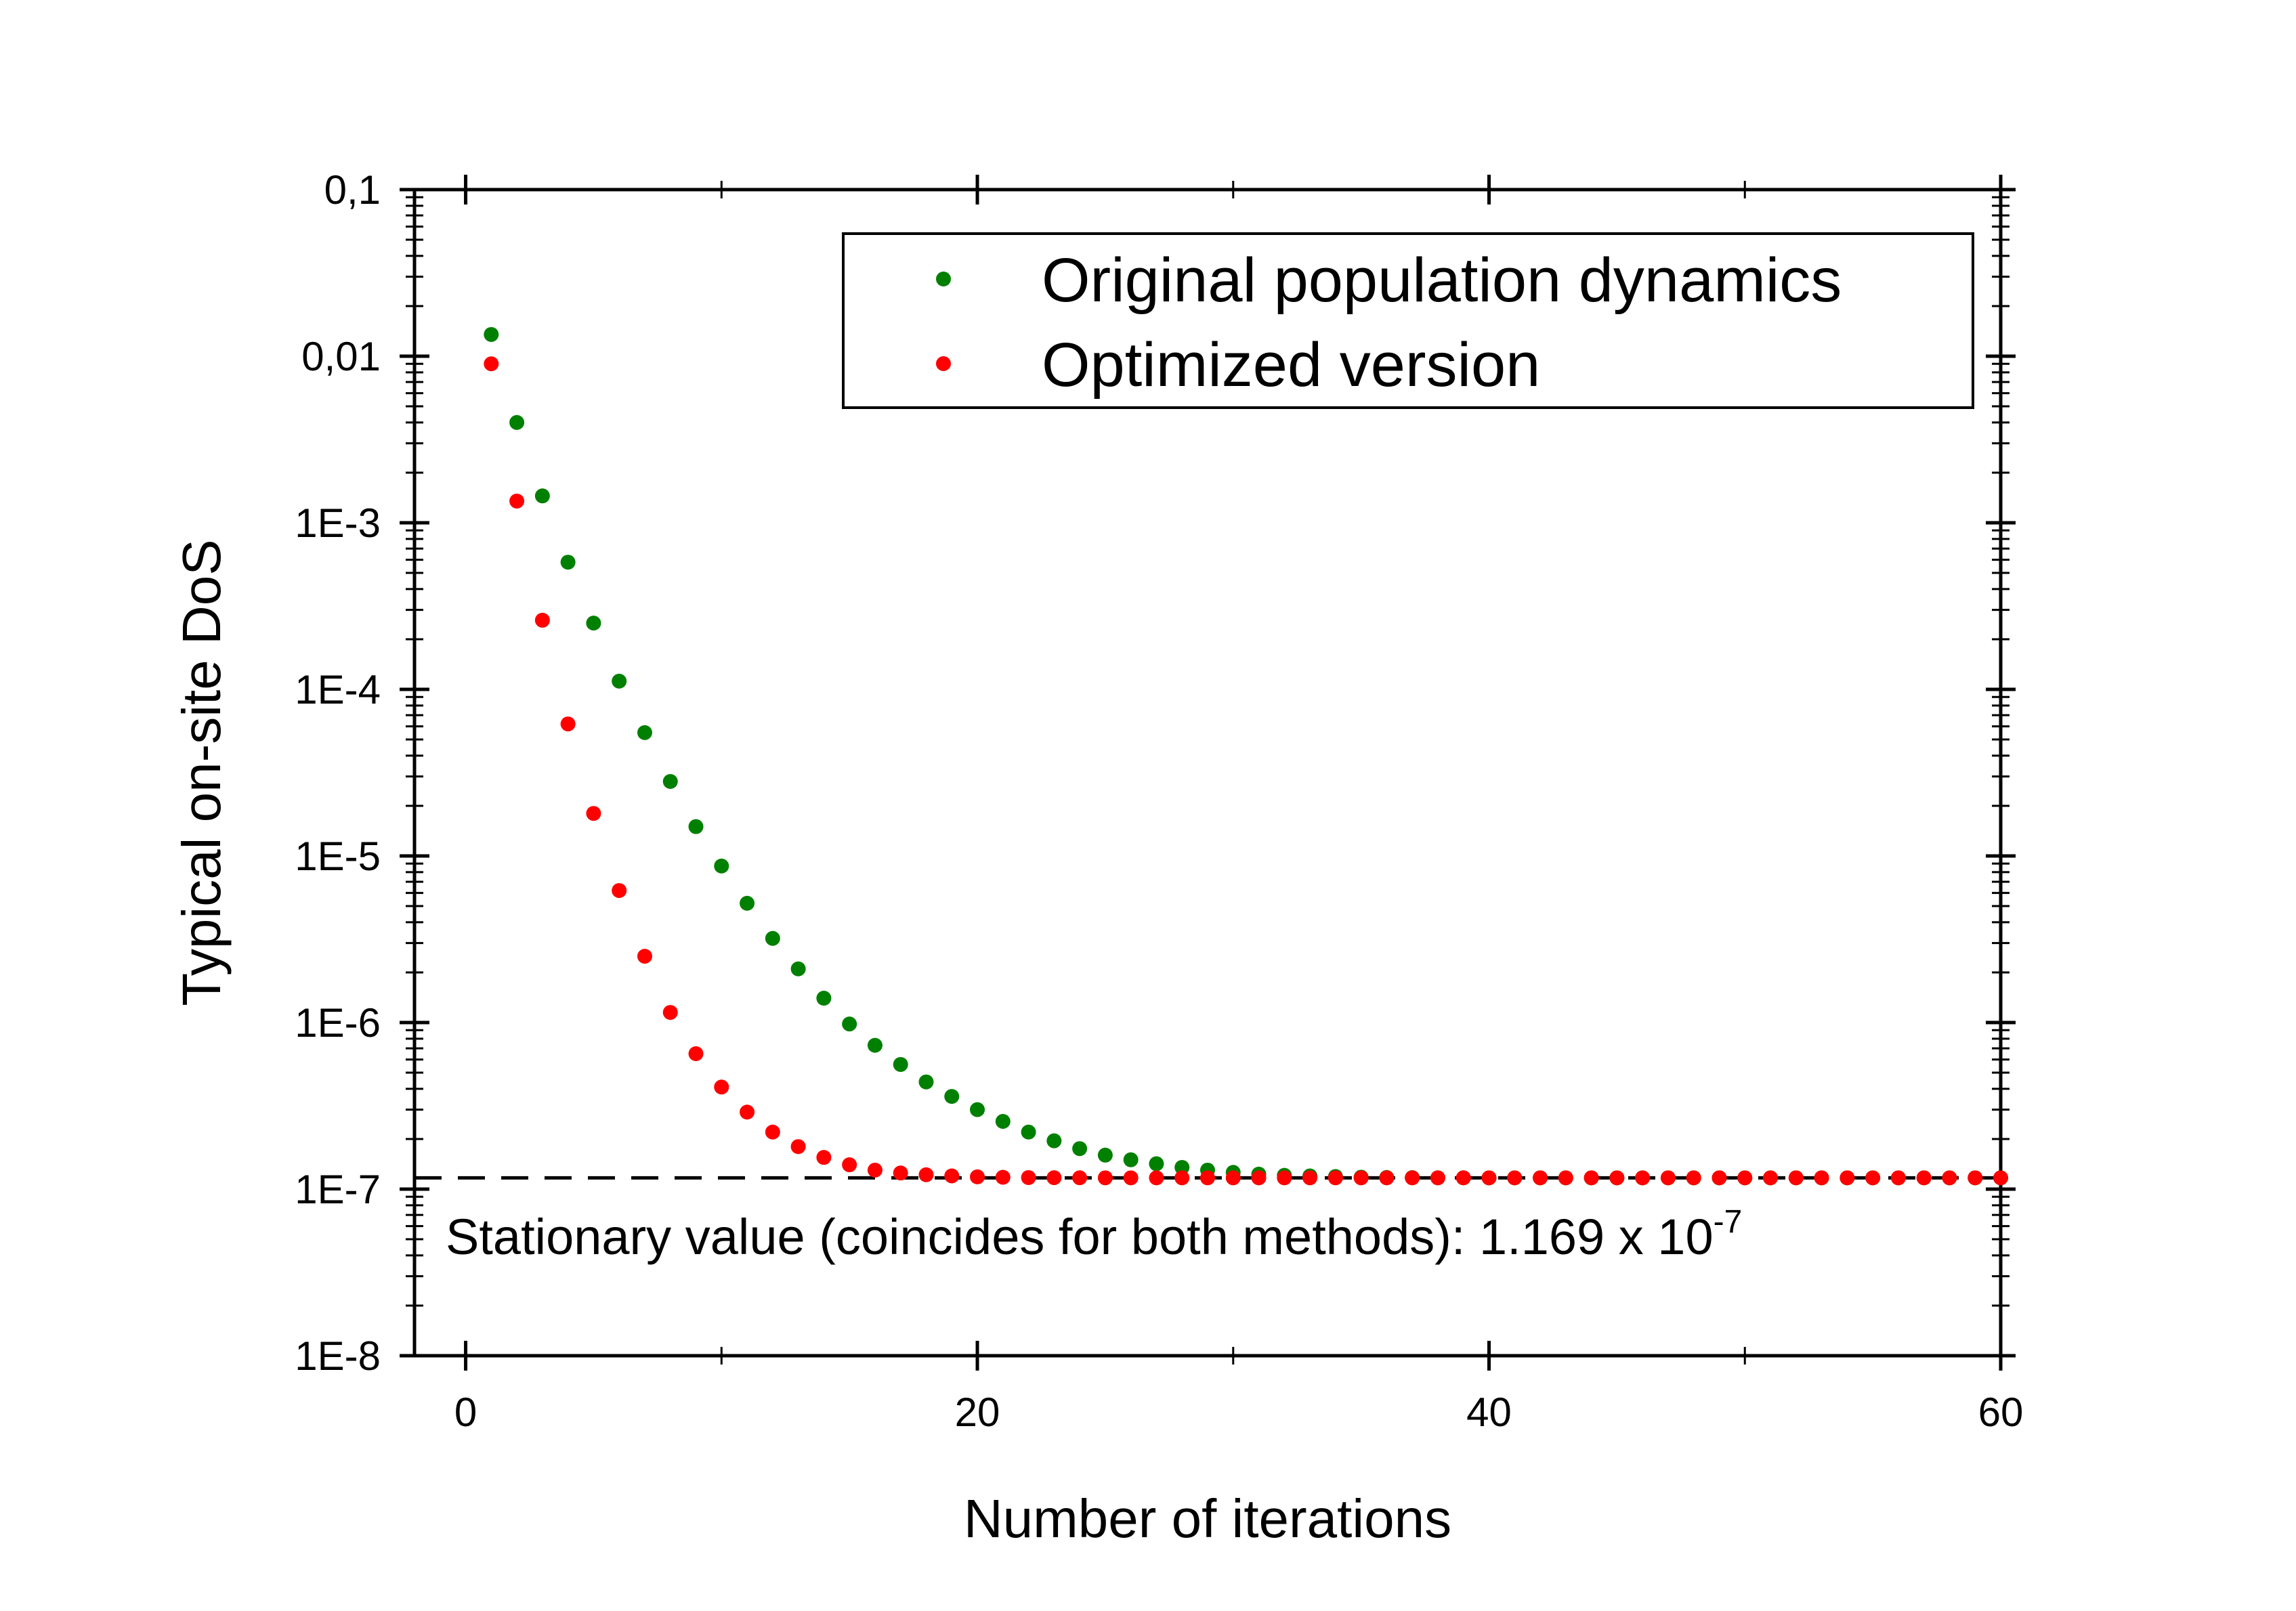 The height and width of the screenshot is (1611, 2296). What do you see at coordinates (338, 1023) in the screenshot?
I see `y-tick-label: 1E-6` at bounding box center [338, 1023].